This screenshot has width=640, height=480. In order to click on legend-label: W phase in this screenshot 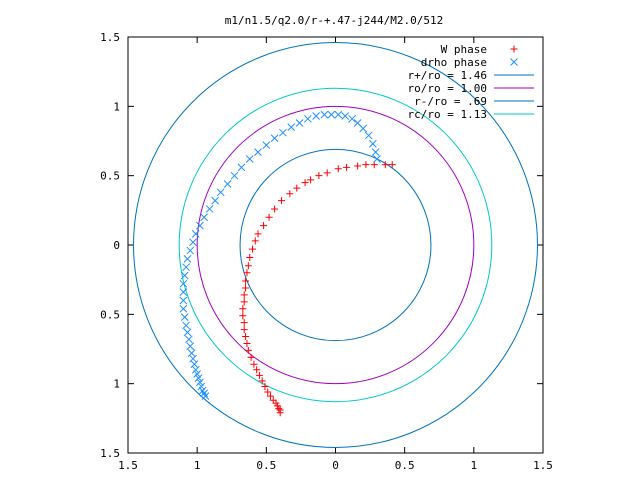, I will do `click(464, 49)`.